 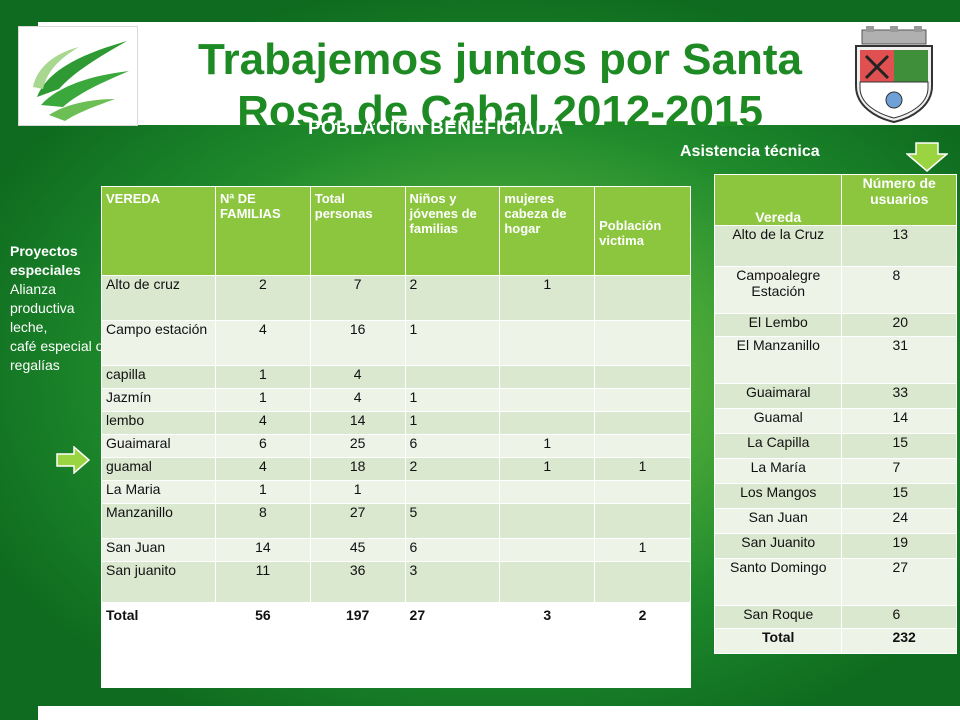 I want to click on table-cell: San Juanito, so click(x=778, y=546).